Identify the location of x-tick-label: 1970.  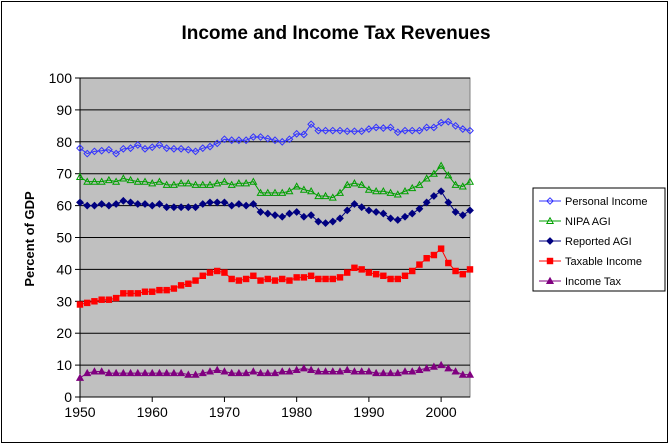
(224, 412).